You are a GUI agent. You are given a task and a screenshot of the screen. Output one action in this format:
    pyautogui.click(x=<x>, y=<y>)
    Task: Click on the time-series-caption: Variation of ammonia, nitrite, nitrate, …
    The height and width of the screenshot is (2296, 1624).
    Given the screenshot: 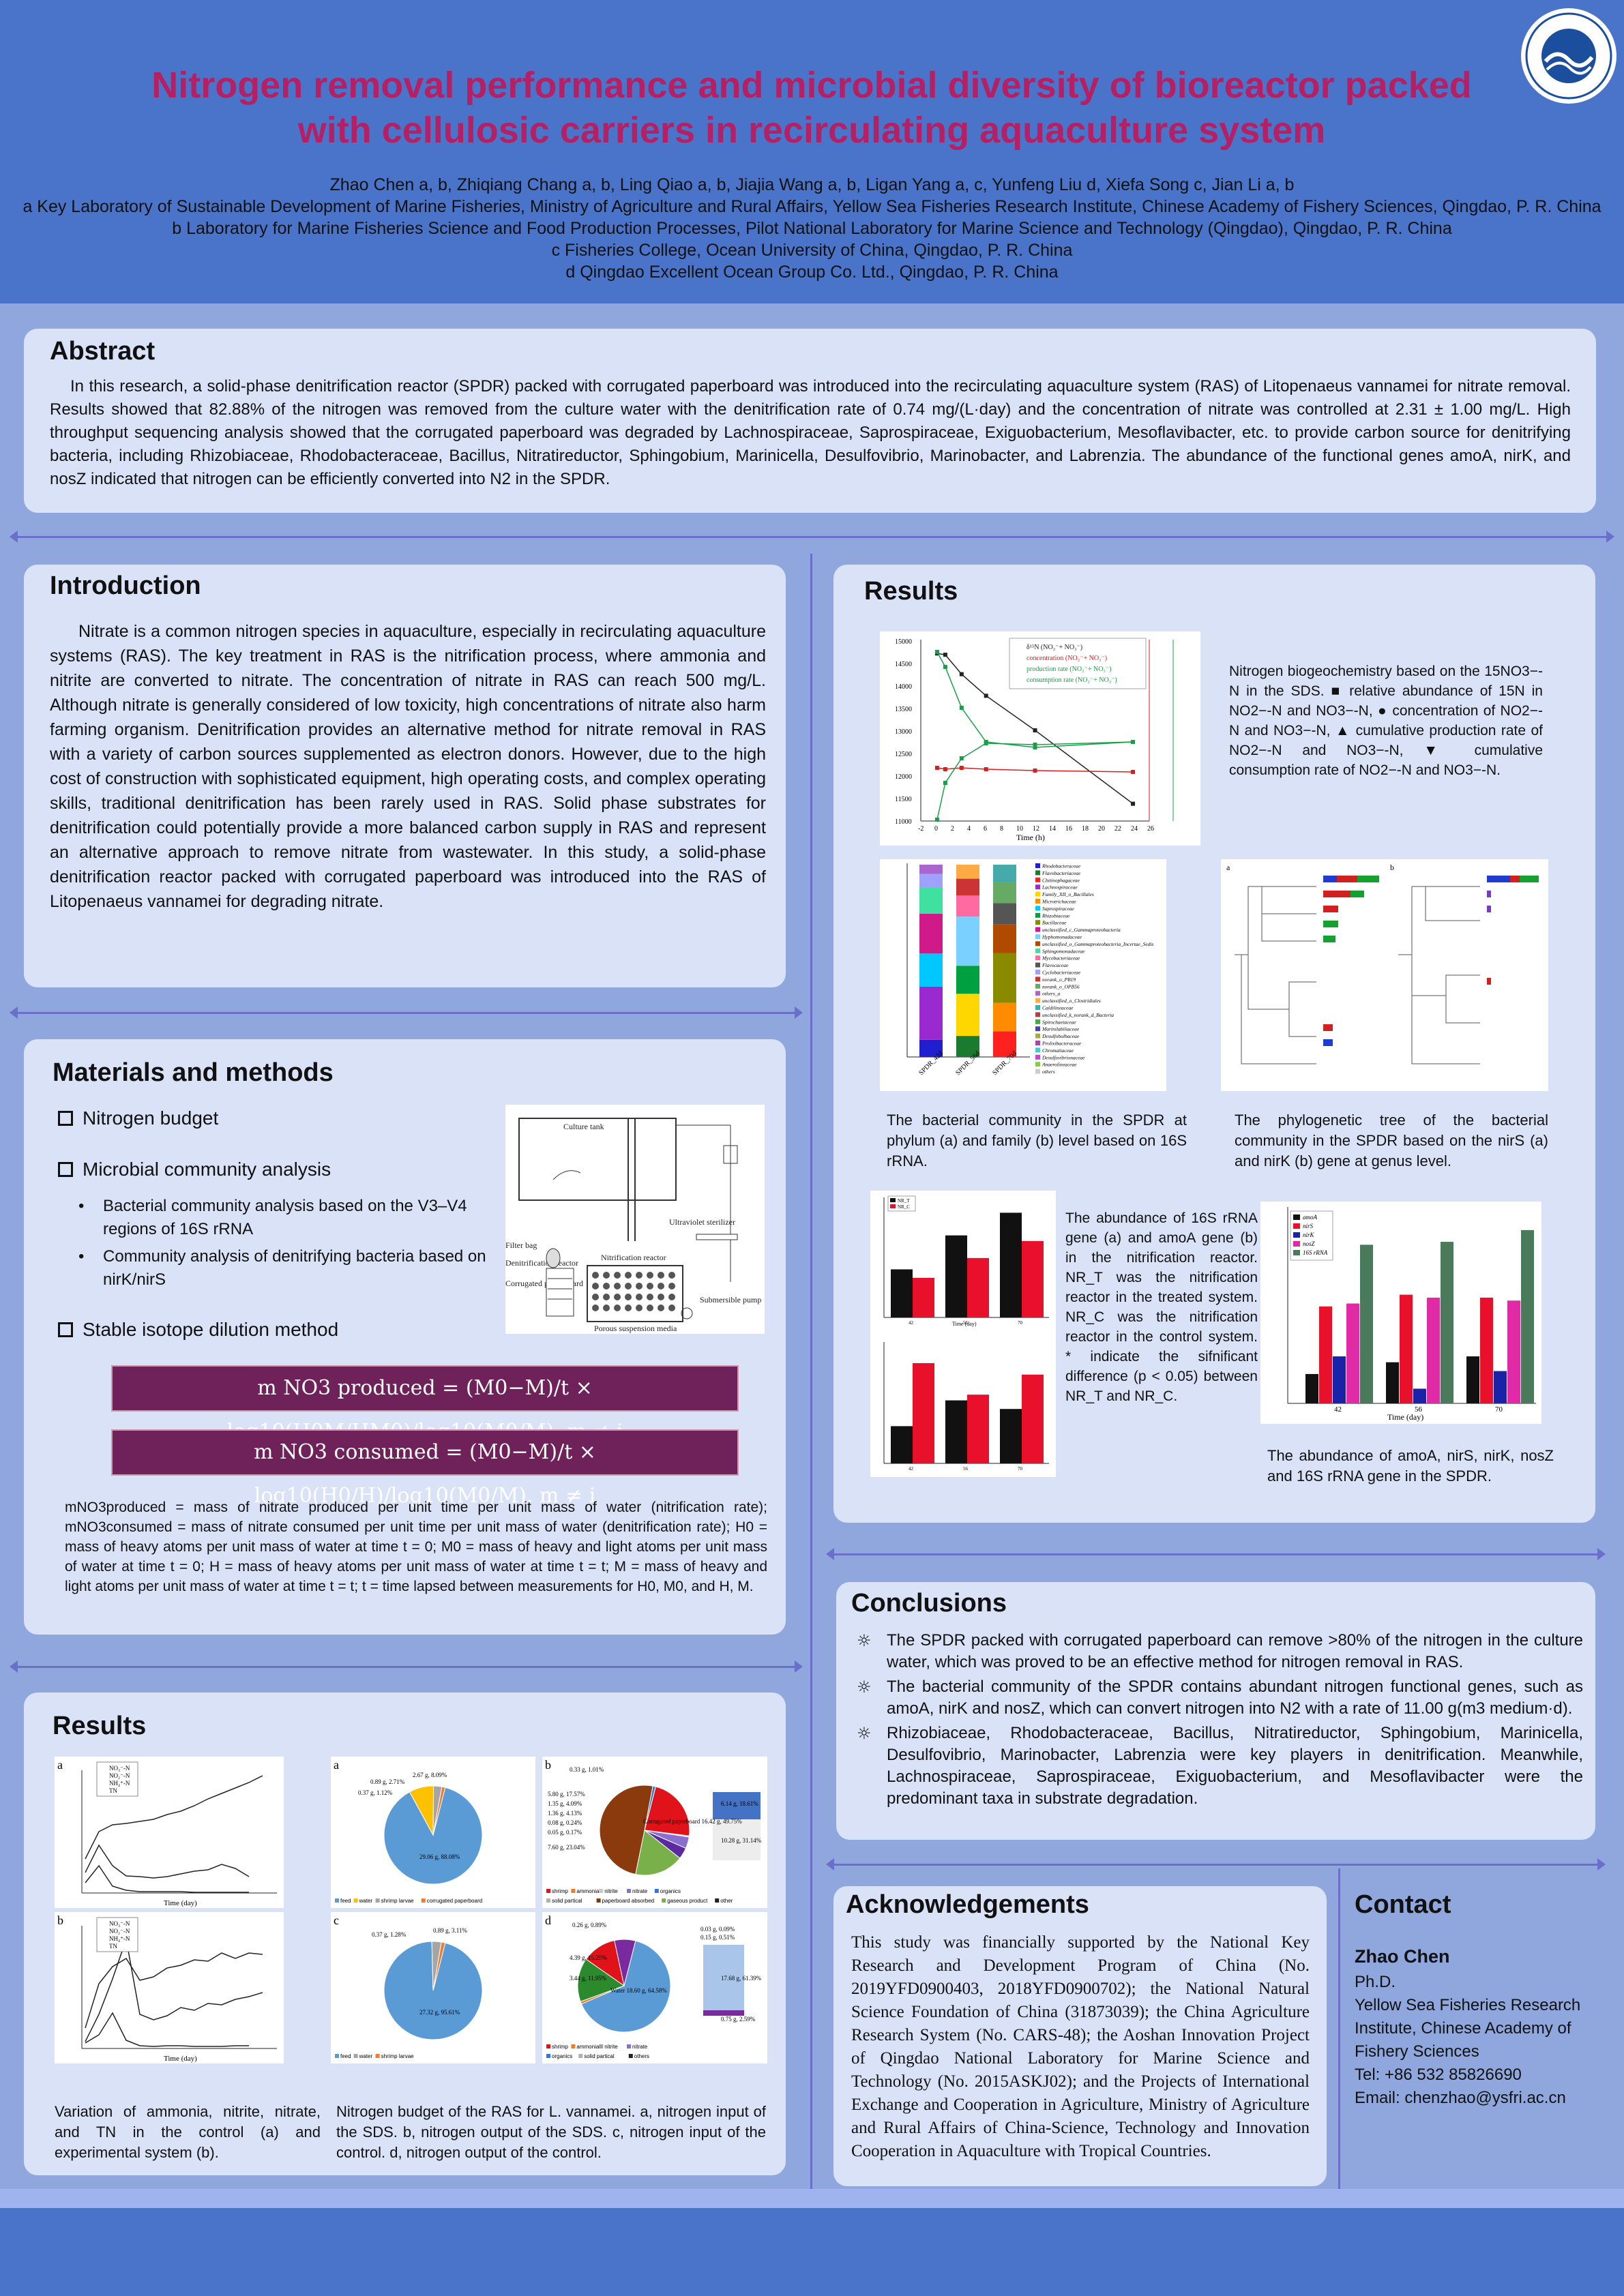 What is the action you would take?
    pyautogui.click(x=188, y=2132)
    